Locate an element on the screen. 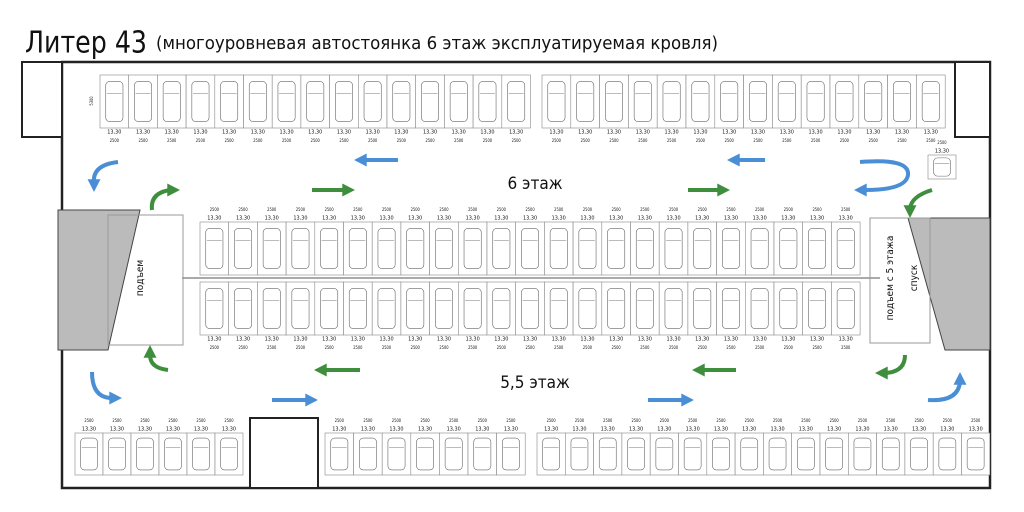 The image size is (1024, 512). ramp-right-lane is located at coordinates (900, 280).